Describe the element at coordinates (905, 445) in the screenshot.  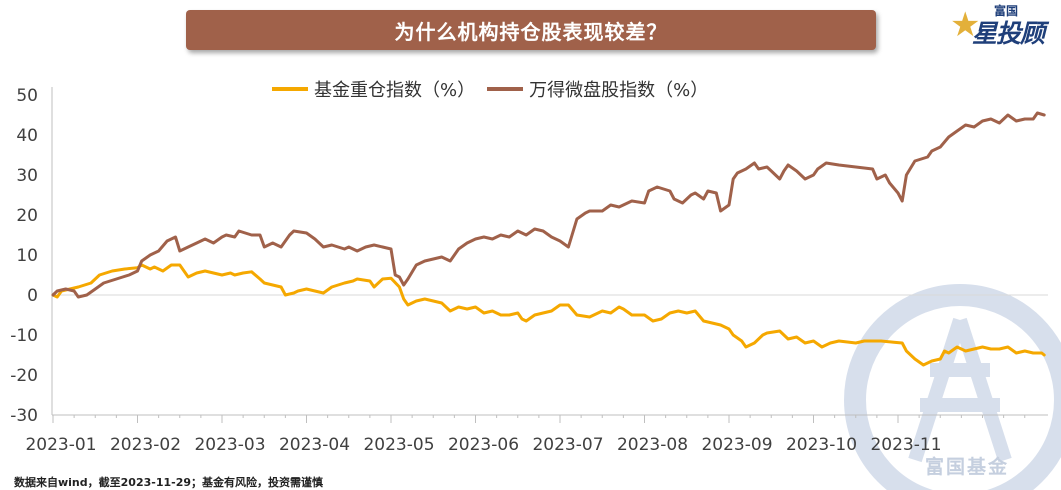
I see `x-tick-label: 2023-11` at that location.